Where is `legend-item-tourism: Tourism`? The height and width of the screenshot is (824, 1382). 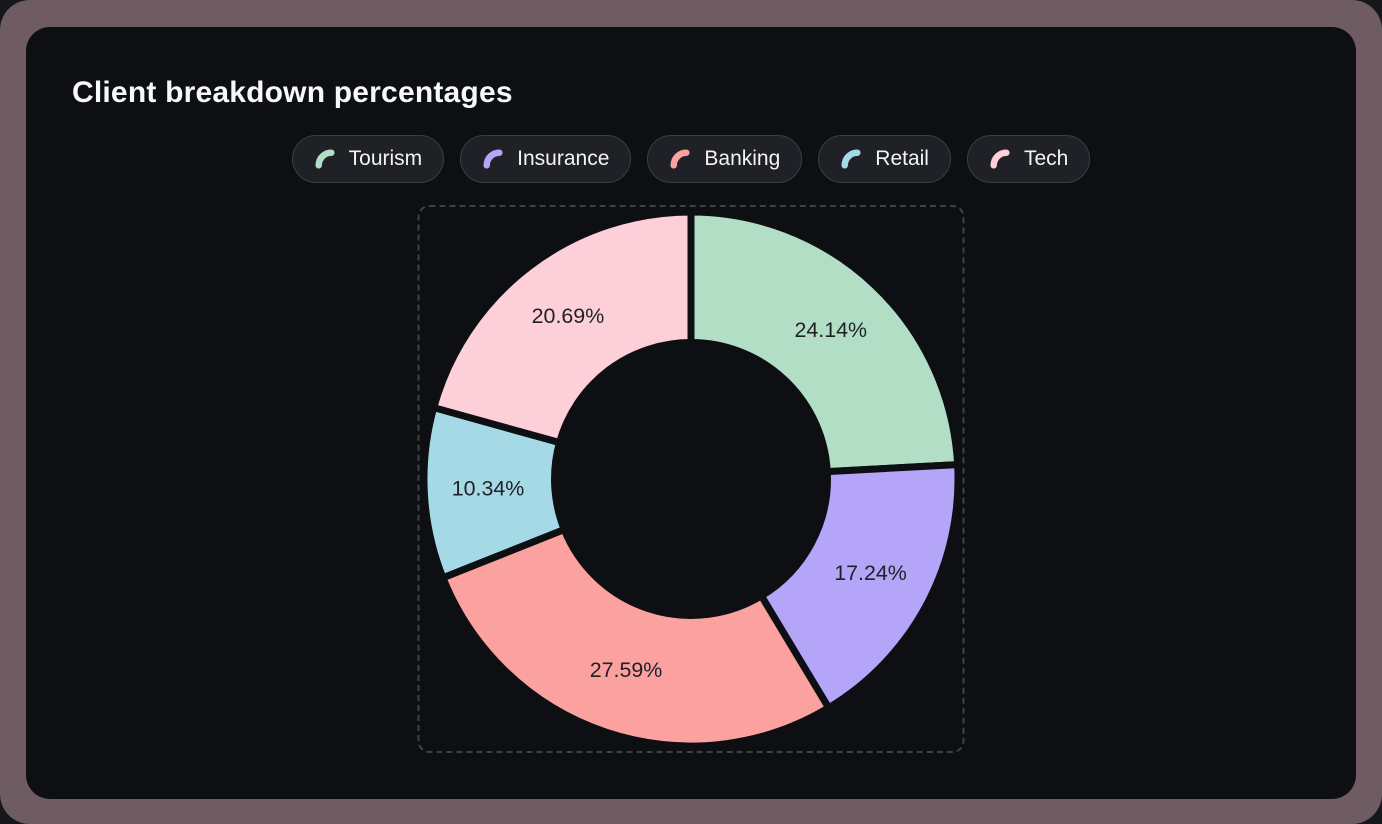 legend-item-tourism: Tourism is located at coordinates (368, 159).